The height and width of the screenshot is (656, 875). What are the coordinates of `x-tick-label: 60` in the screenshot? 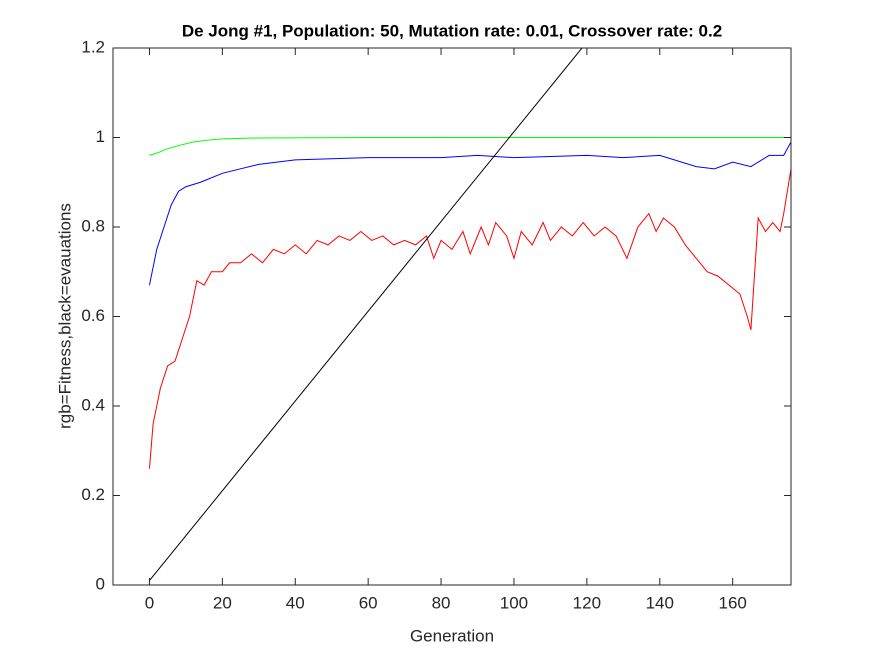 It's located at (368, 602).